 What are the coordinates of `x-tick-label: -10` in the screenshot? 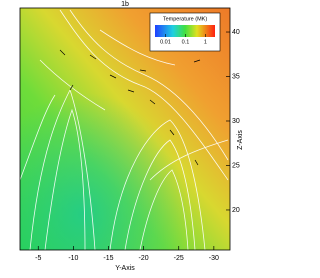 It's located at (73, 258).